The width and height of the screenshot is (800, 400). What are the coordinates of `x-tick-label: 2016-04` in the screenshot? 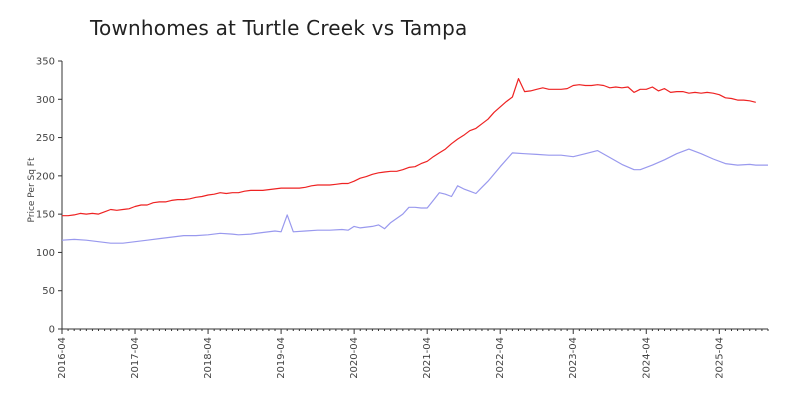 It's located at (62, 358).